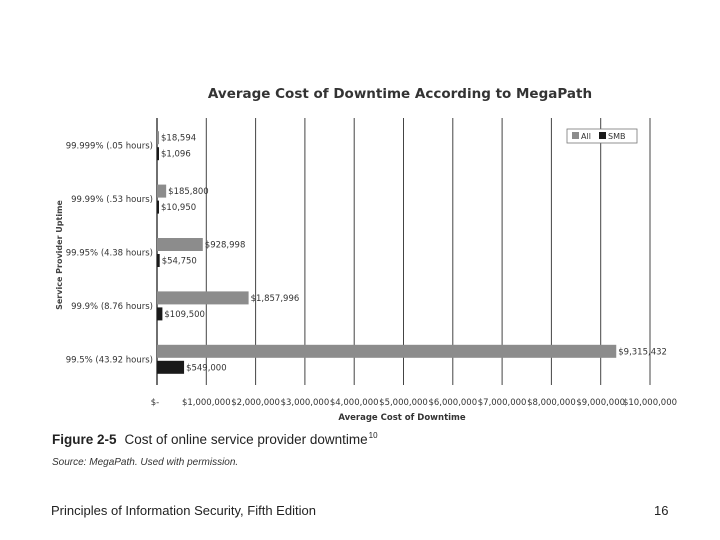  Describe the element at coordinates (59, 255) in the screenshot. I see `y-axis-label: Service Provider Uptime` at that location.